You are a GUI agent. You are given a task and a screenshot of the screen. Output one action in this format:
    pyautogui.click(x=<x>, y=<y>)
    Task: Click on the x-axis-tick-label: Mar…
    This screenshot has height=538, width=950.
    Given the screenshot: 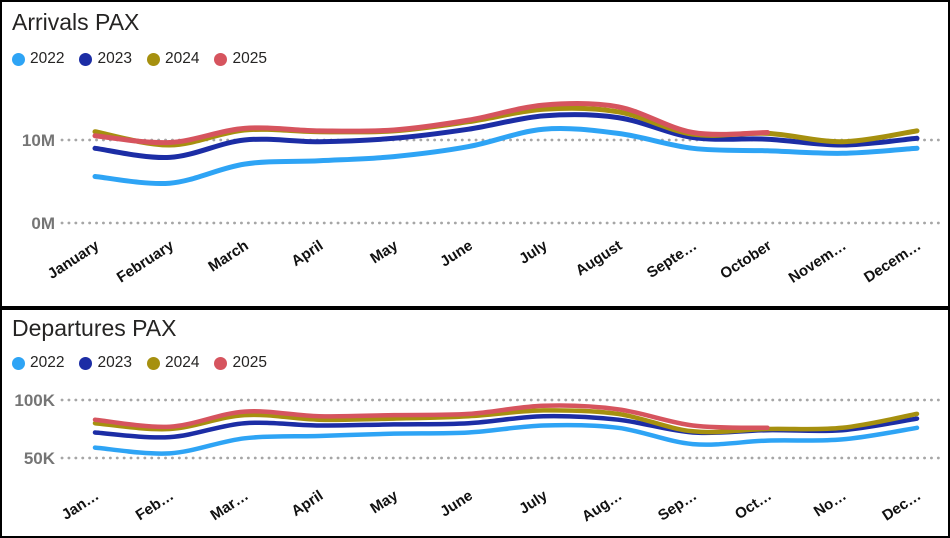 What is the action you would take?
    pyautogui.click(x=229, y=505)
    